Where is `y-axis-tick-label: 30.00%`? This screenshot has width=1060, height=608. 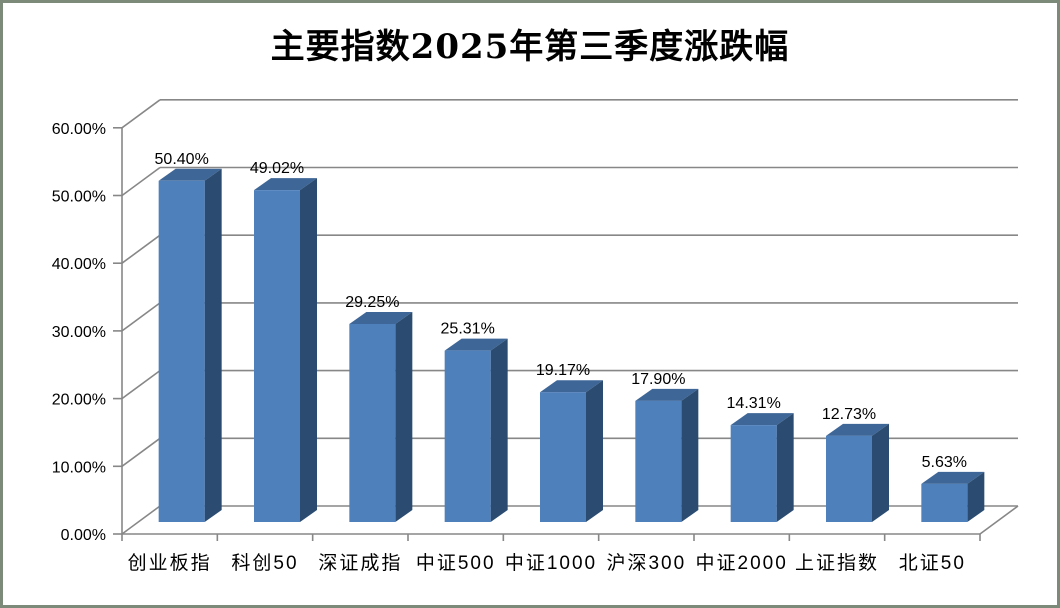 y-axis-tick-label: 30.00% is located at coordinates (79, 332).